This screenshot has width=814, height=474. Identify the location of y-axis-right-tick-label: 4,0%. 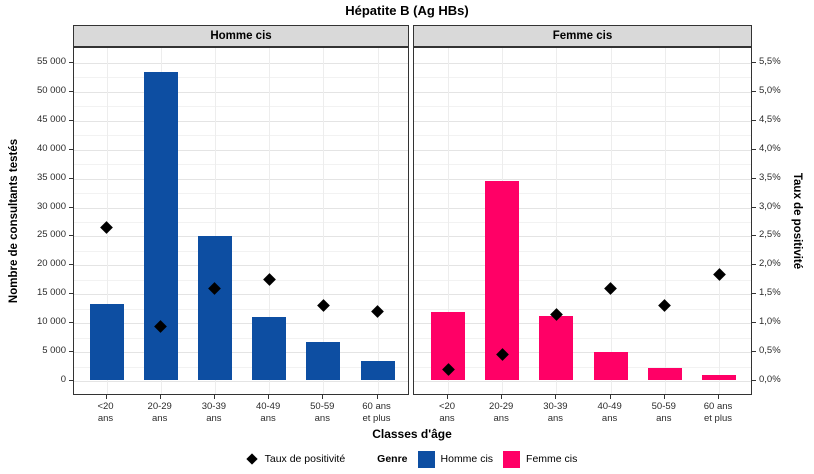
(770, 148).